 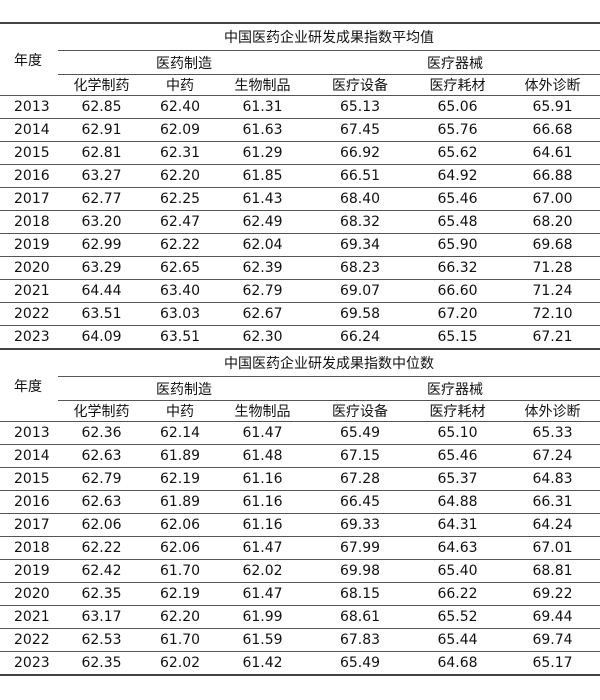 I want to click on value-cell: 69.58, so click(x=360, y=314).